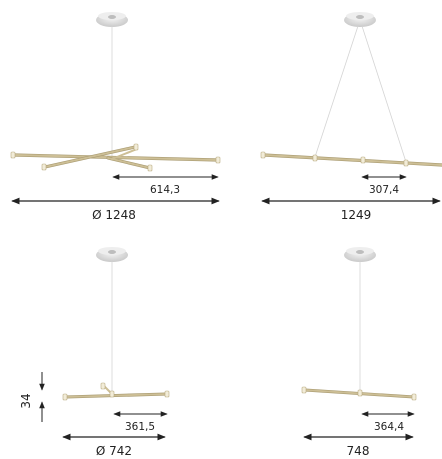 This screenshot has height=459, width=442. What do you see at coordinates (165, 190) in the screenshot?
I see `inner-dimension-label: 614,3` at bounding box center [165, 190].